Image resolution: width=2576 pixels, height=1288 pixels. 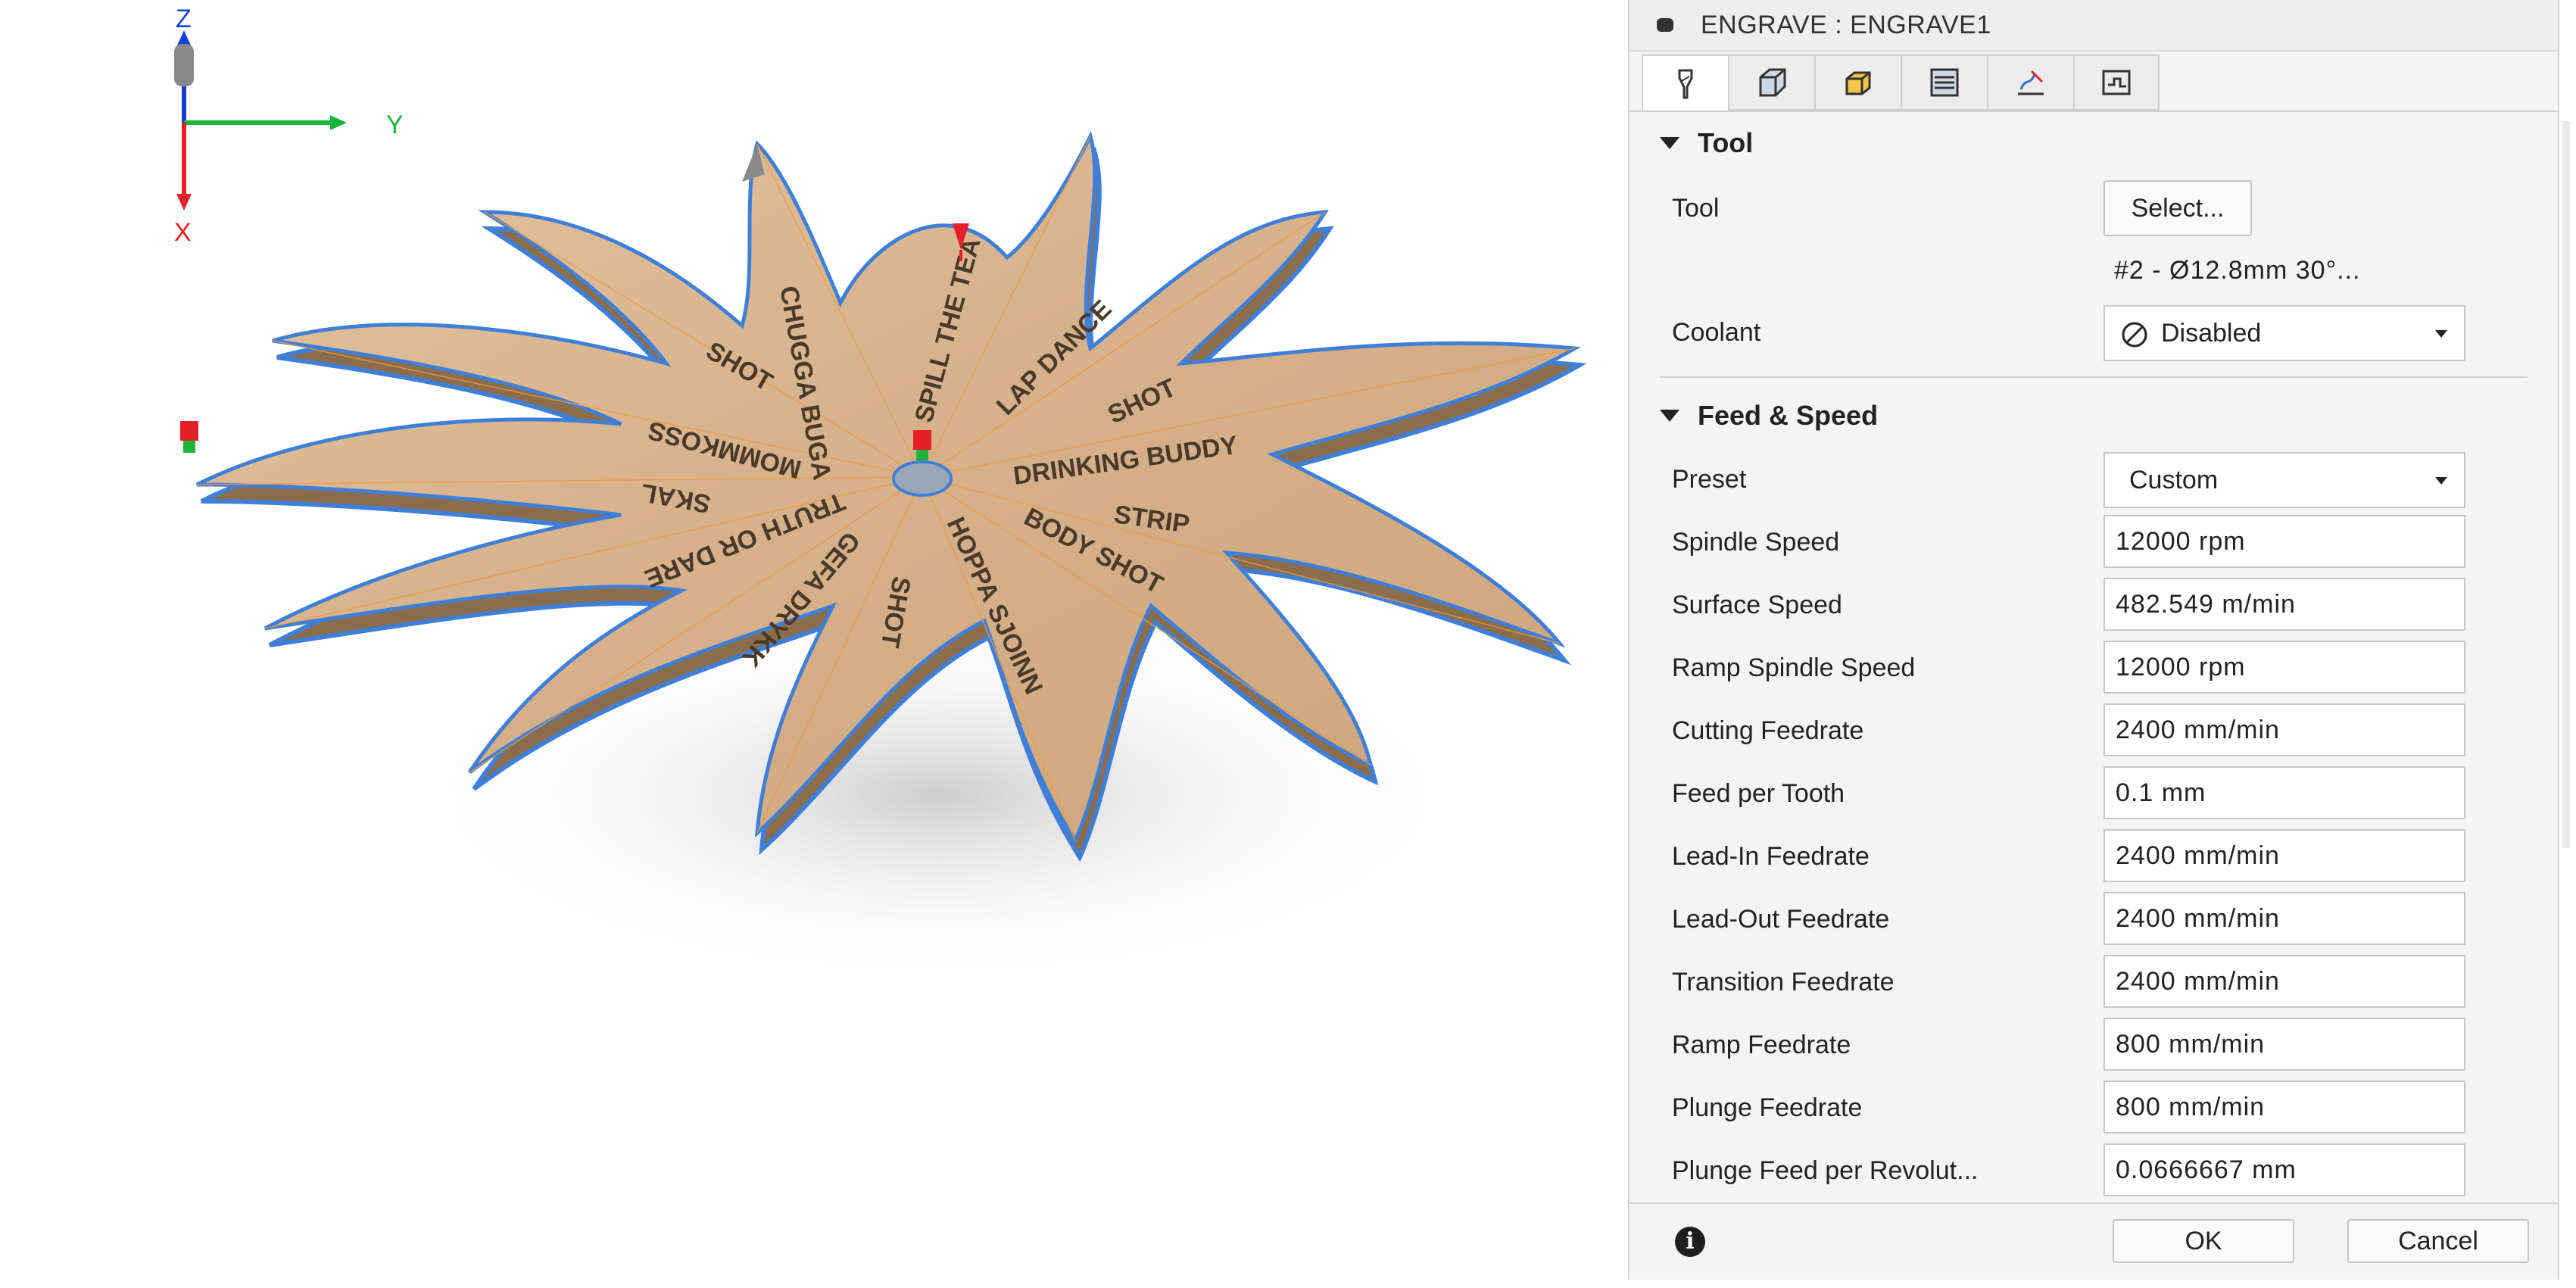 I want to click on tool-marker-top, so click(x=961, y=242).